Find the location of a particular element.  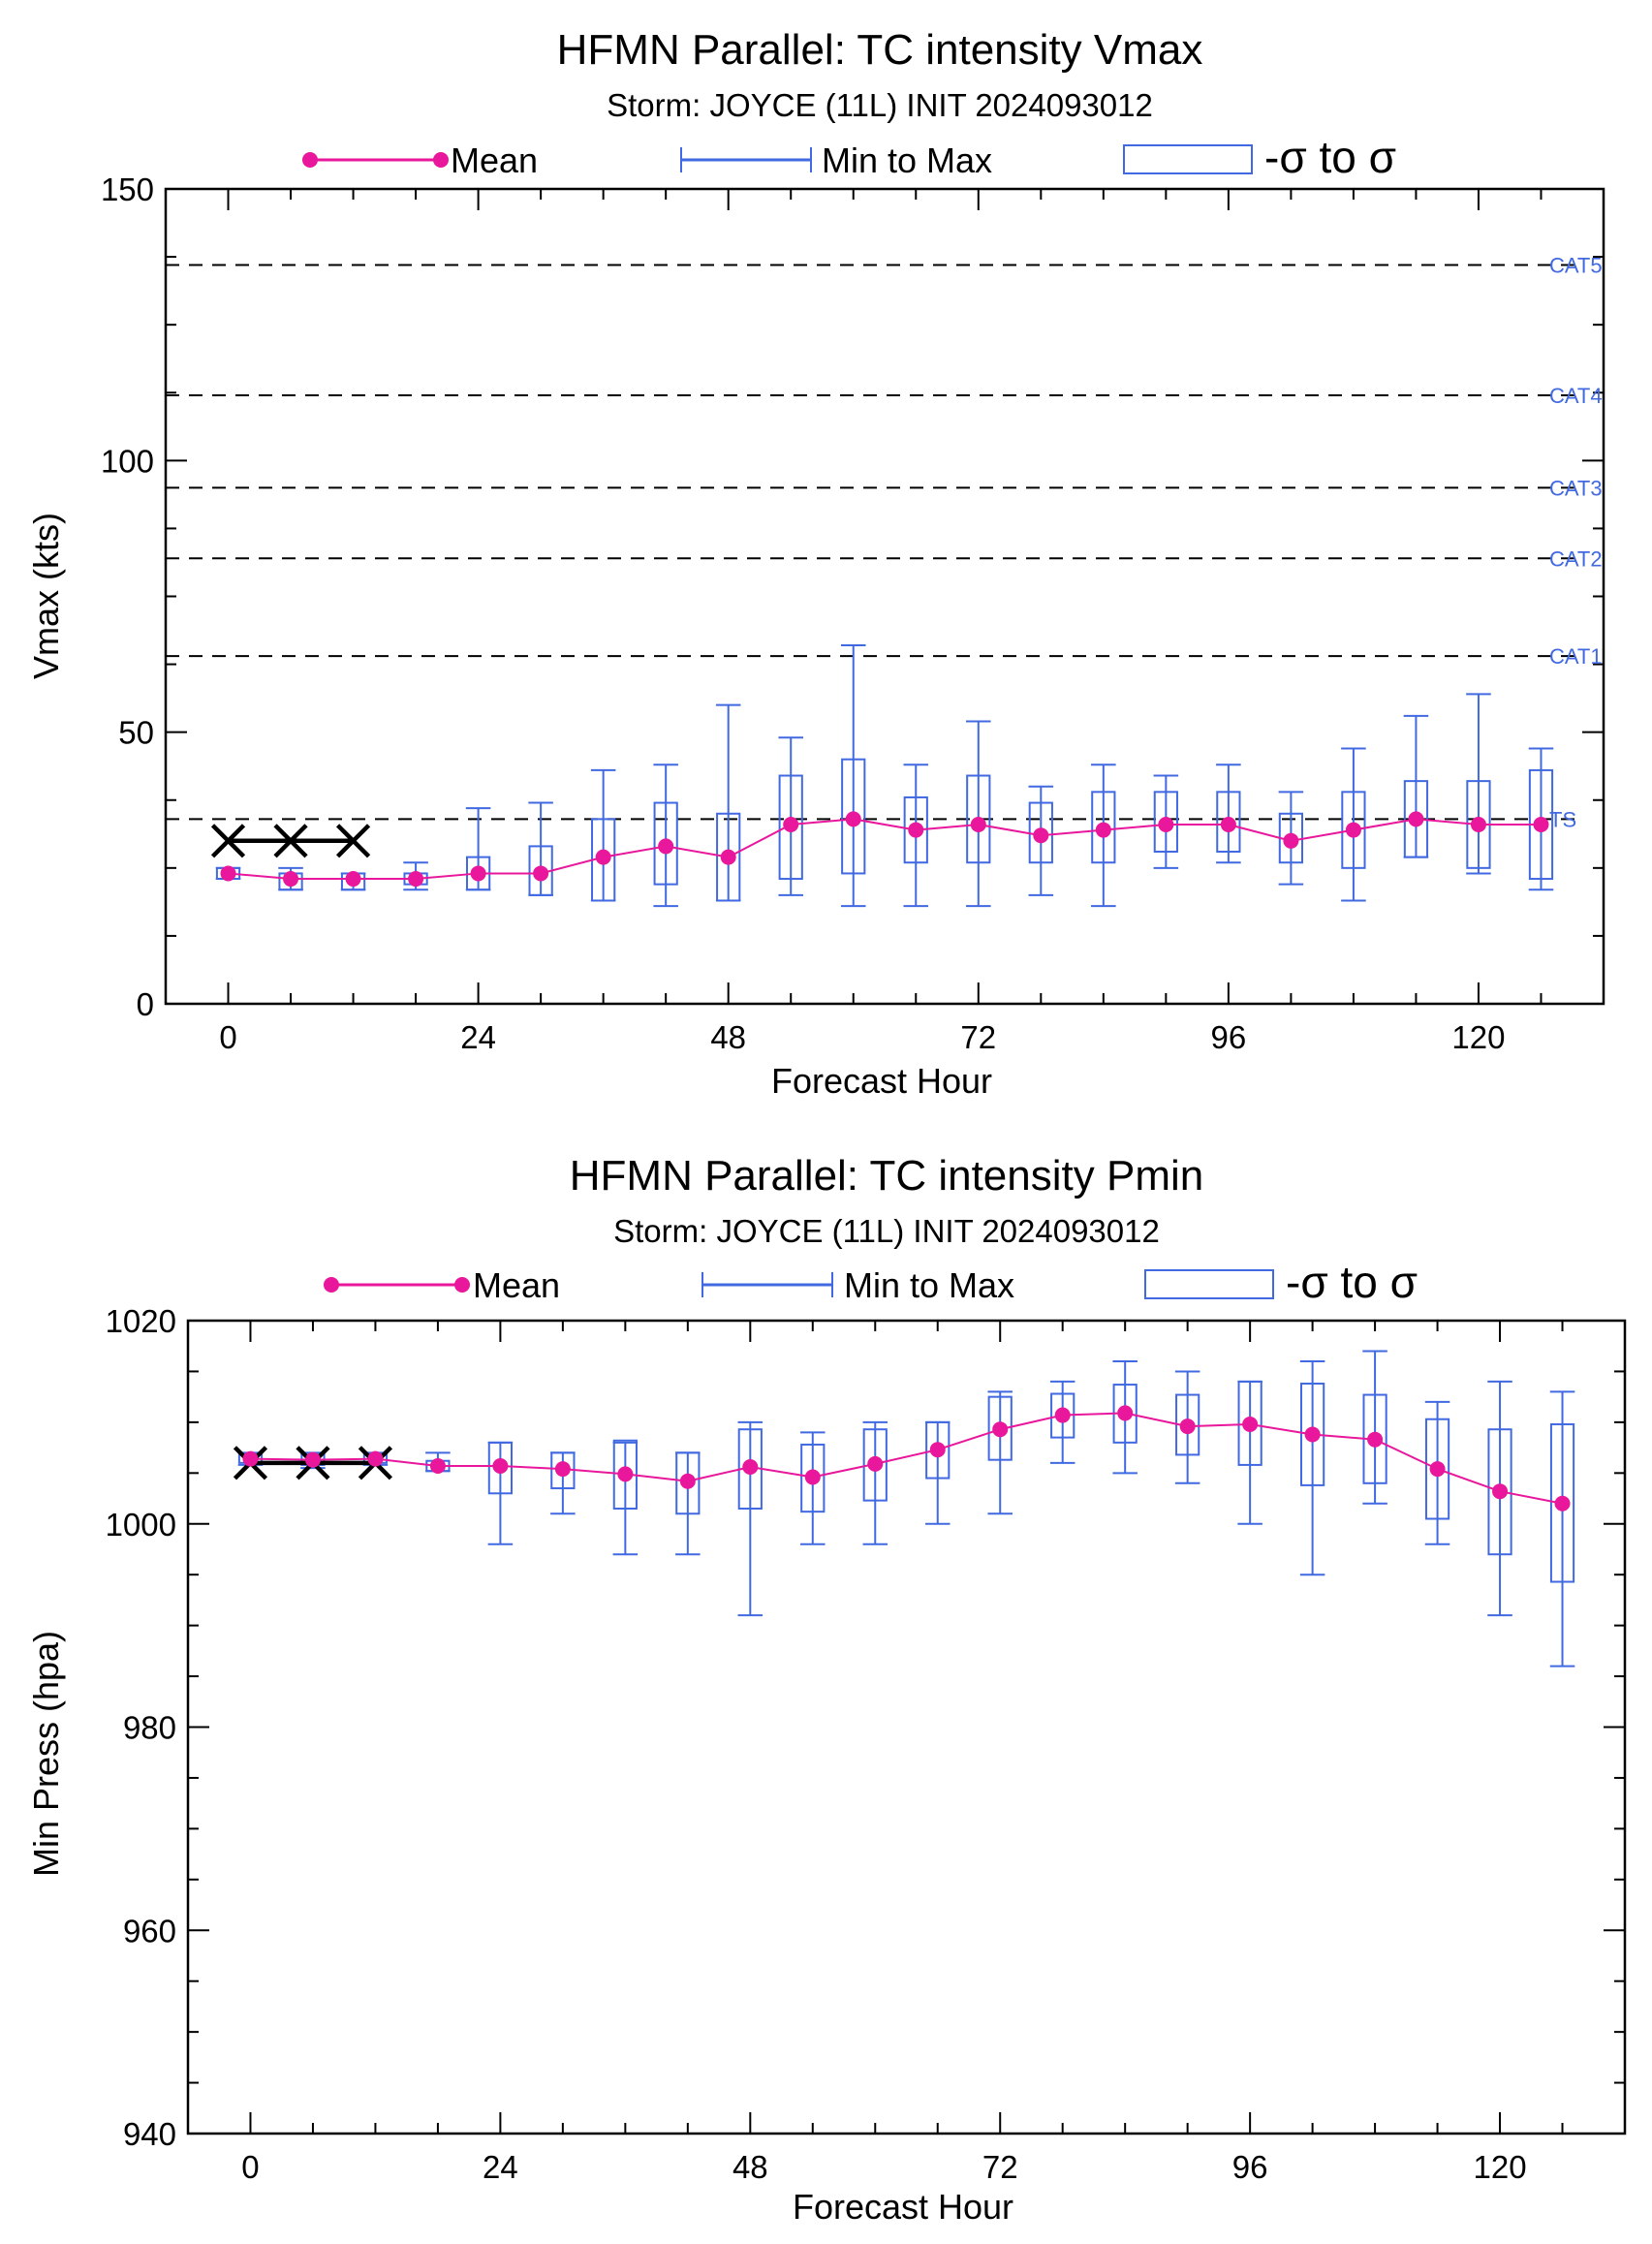

legend-mean-marker-left is located at coordinates (310, 160).